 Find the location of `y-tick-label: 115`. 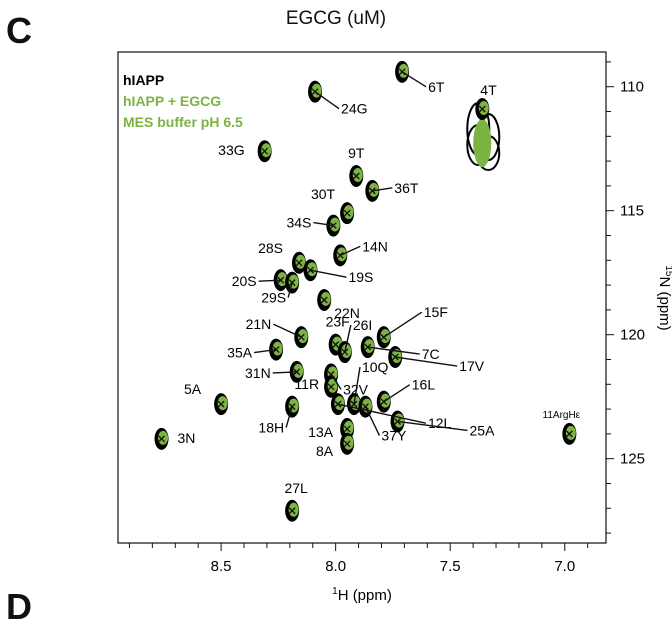

y-tick-label: 115 is located at coordinates (632, 211).